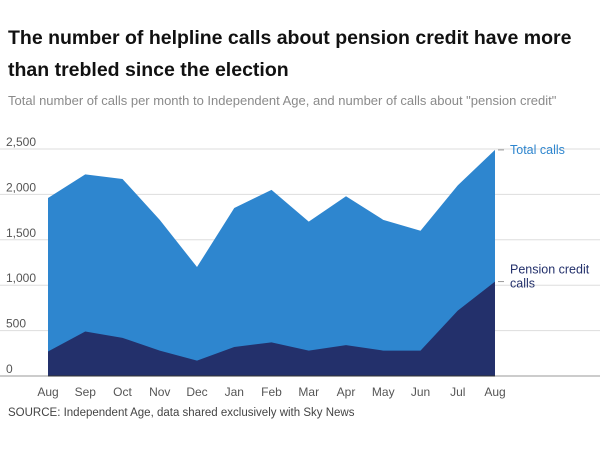 This screenshot has width=600, height=450. What do you see at coordinates (21, 187) in the screenshot?
I see `y-tick-label: 2,000` at bounding box center [21, 187].